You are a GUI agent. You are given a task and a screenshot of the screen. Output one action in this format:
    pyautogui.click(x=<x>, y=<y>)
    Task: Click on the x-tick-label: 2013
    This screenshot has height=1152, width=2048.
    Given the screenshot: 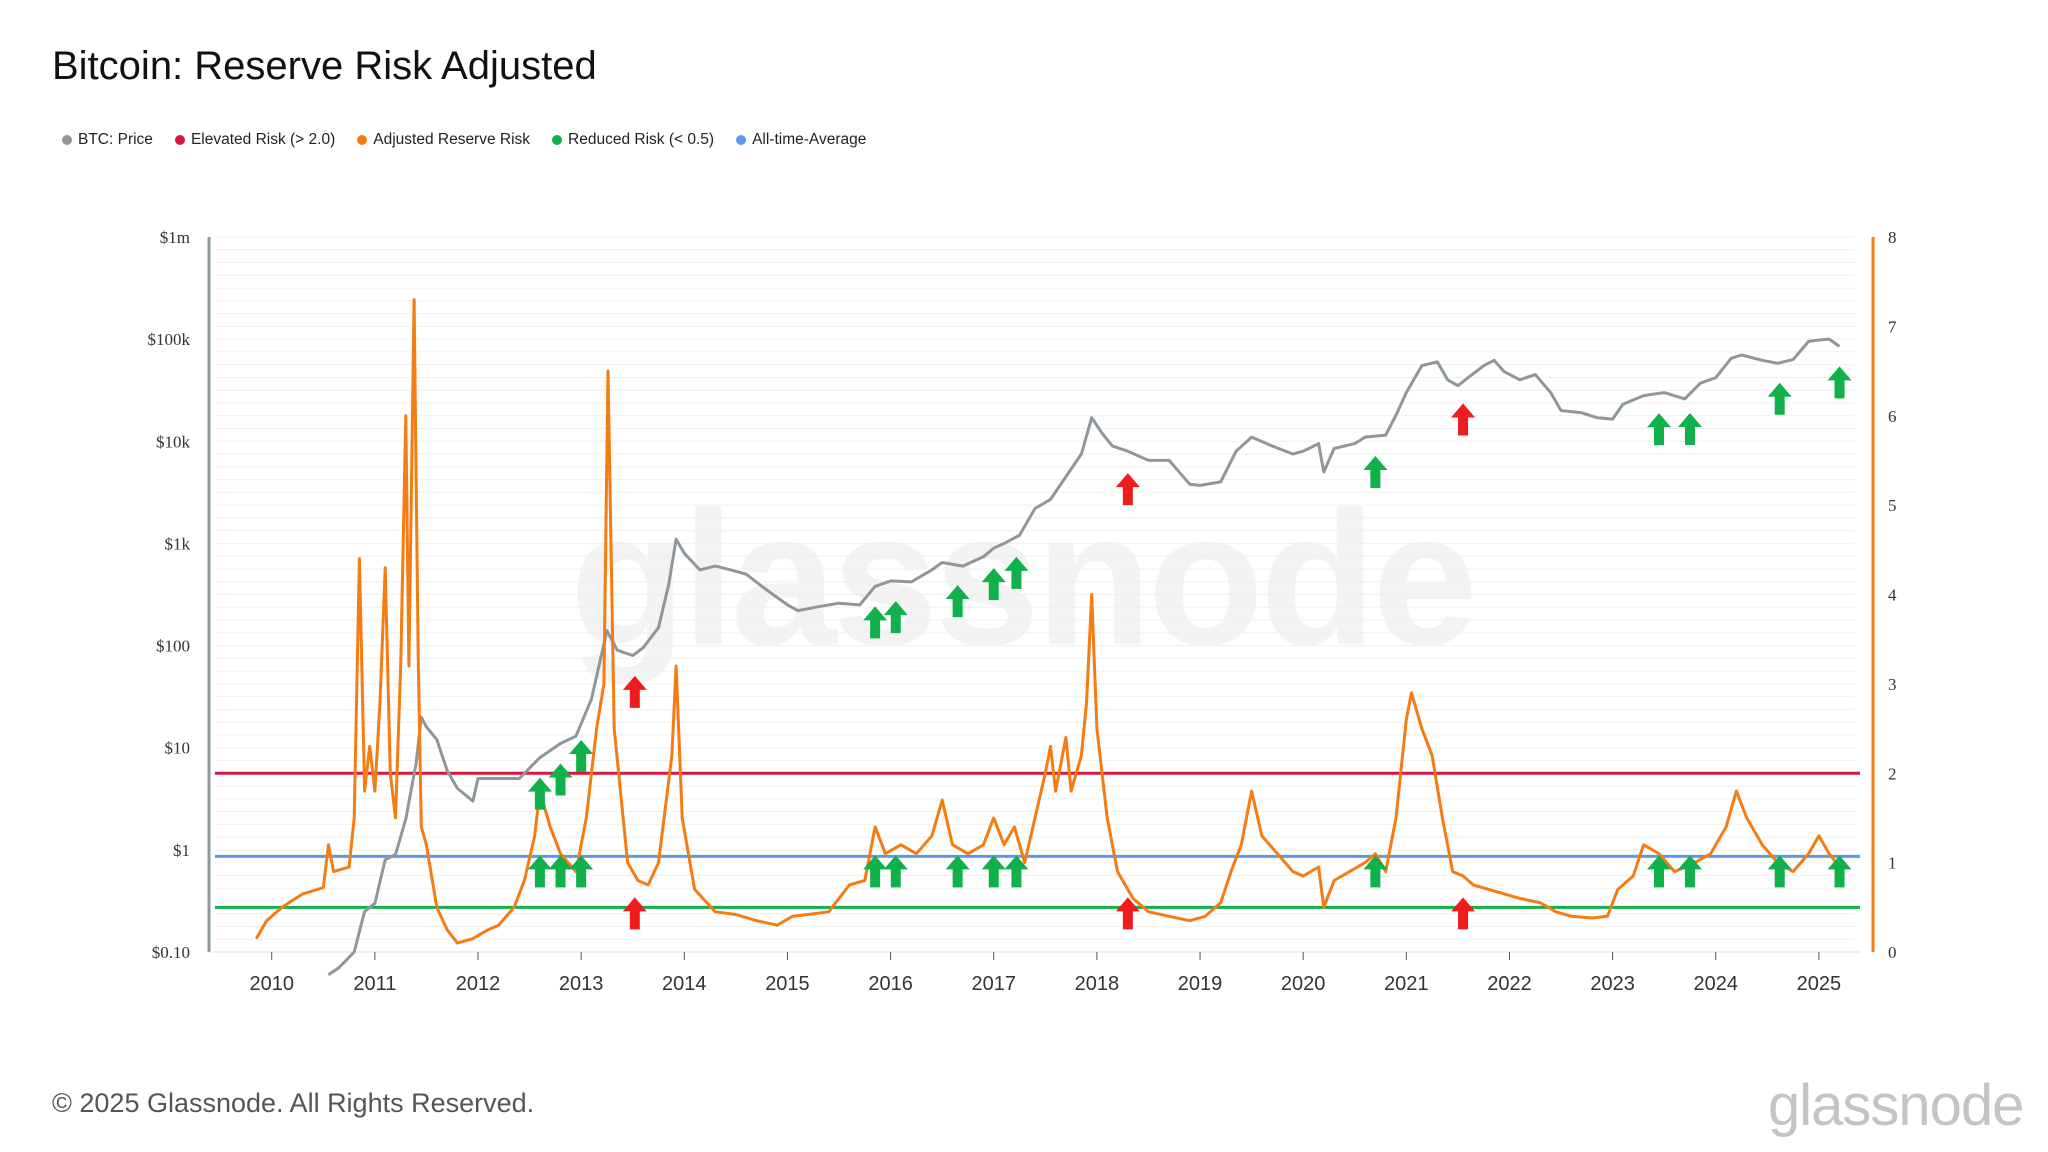 What is the action you would take?
    pyautogui.click(x=581, y=984)
    